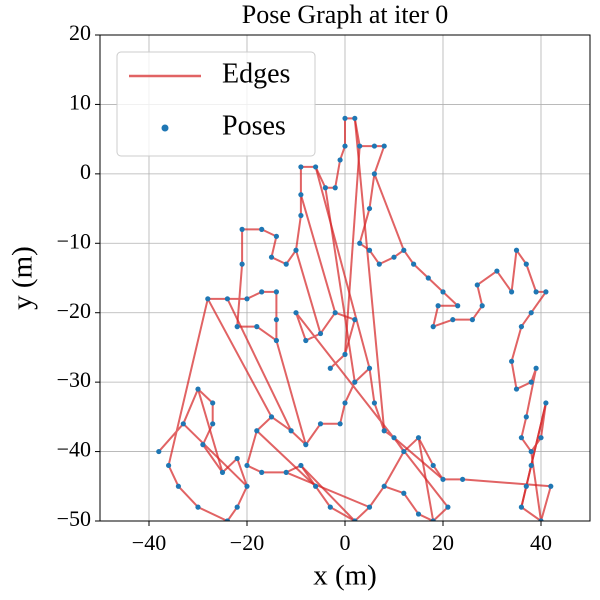 This screenshot has width=600, height=600. I want to click on y-tick-label: 10, so click(80, 101).